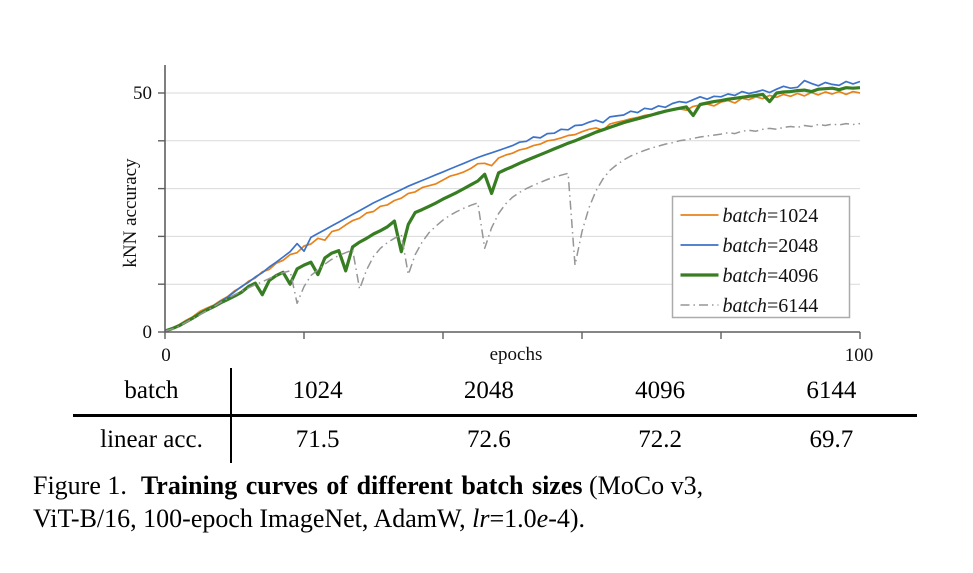  I want to click on caption-tail-2: -4)., so click(567, 518).